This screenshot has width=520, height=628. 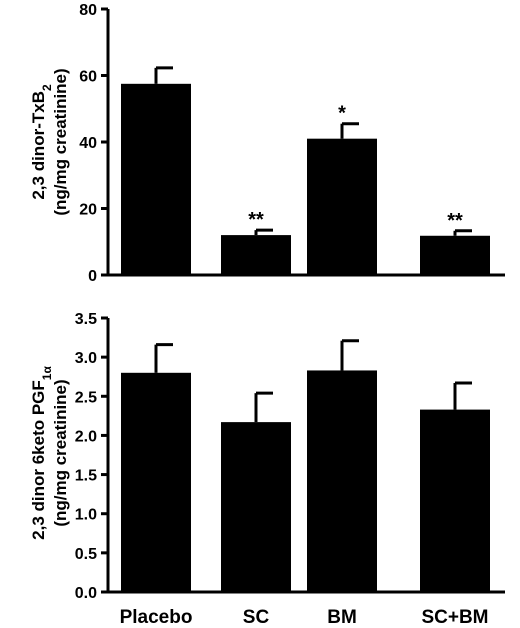 I want to click on txb2-y-axis-label: 2,3 dinor-TxB2 (ng/mg creatinine), so click(x=49, y=141).